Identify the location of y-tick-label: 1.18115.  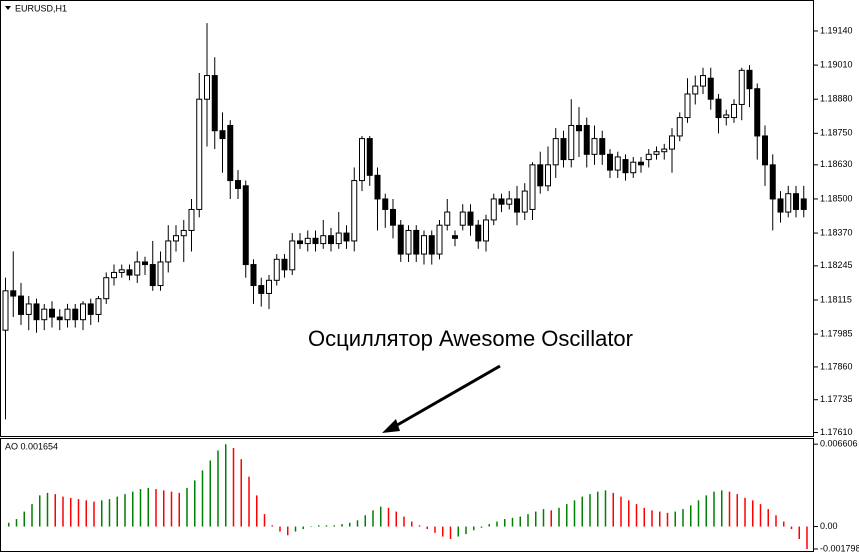
(836, 299).